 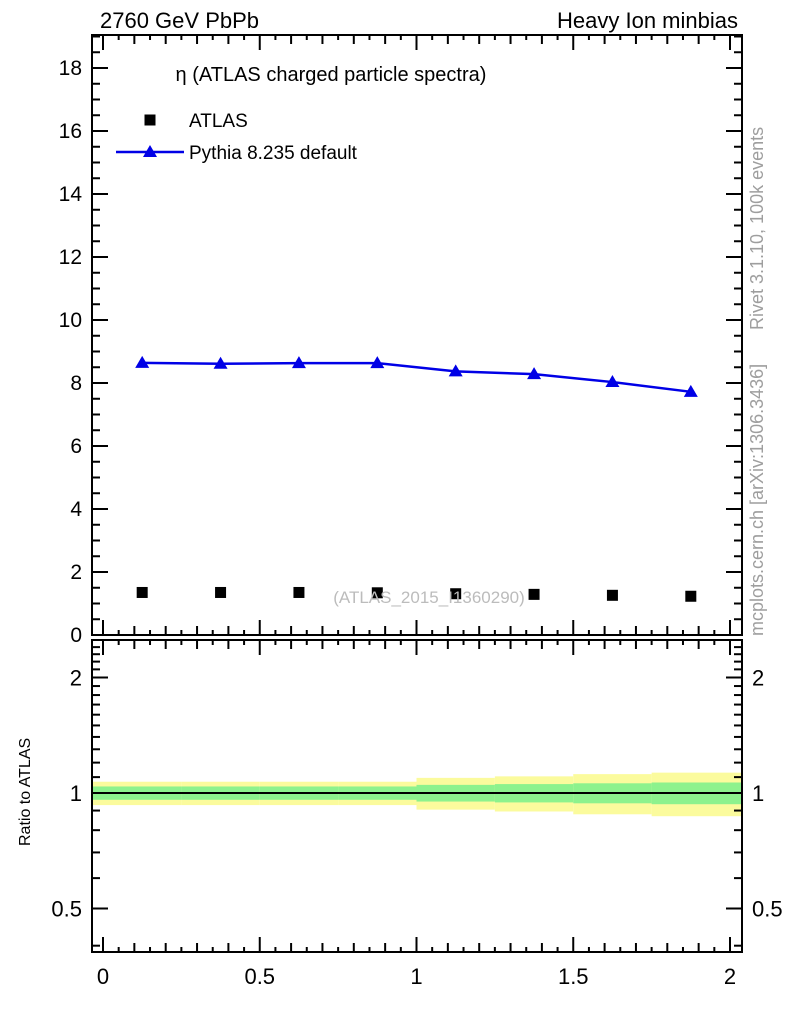 What do you see at coordinates (237, 137) in the screenshot?
I see `legend: ATLAS Pythia 8.235 default` at bounding box center [237, 137].